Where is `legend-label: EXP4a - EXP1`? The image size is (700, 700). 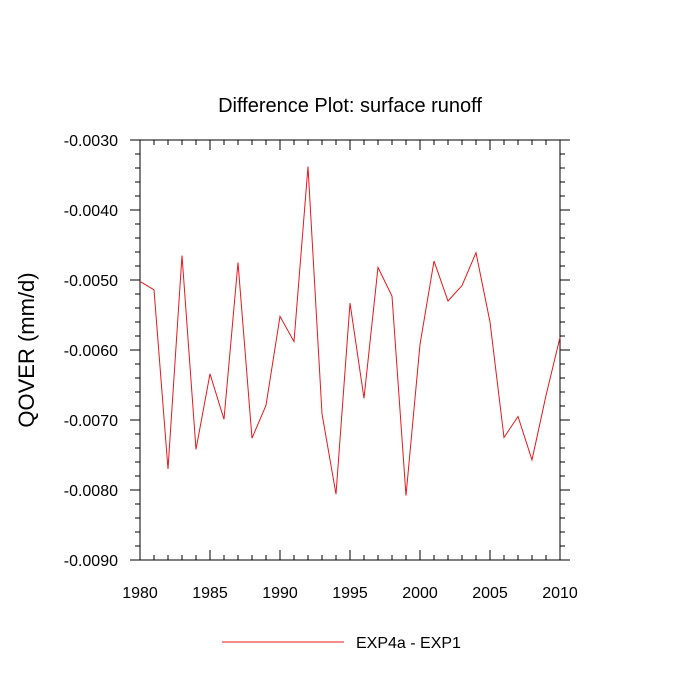 legend-label: EXP4a - EXP1 is located at coordinates (408, 643).